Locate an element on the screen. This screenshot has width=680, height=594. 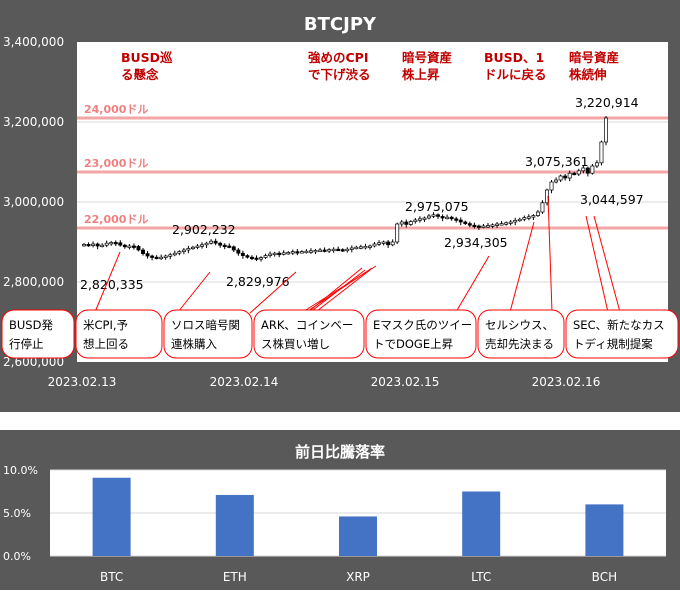
reference-line-label: 24,000ドル is located at coordinates (116, 109).